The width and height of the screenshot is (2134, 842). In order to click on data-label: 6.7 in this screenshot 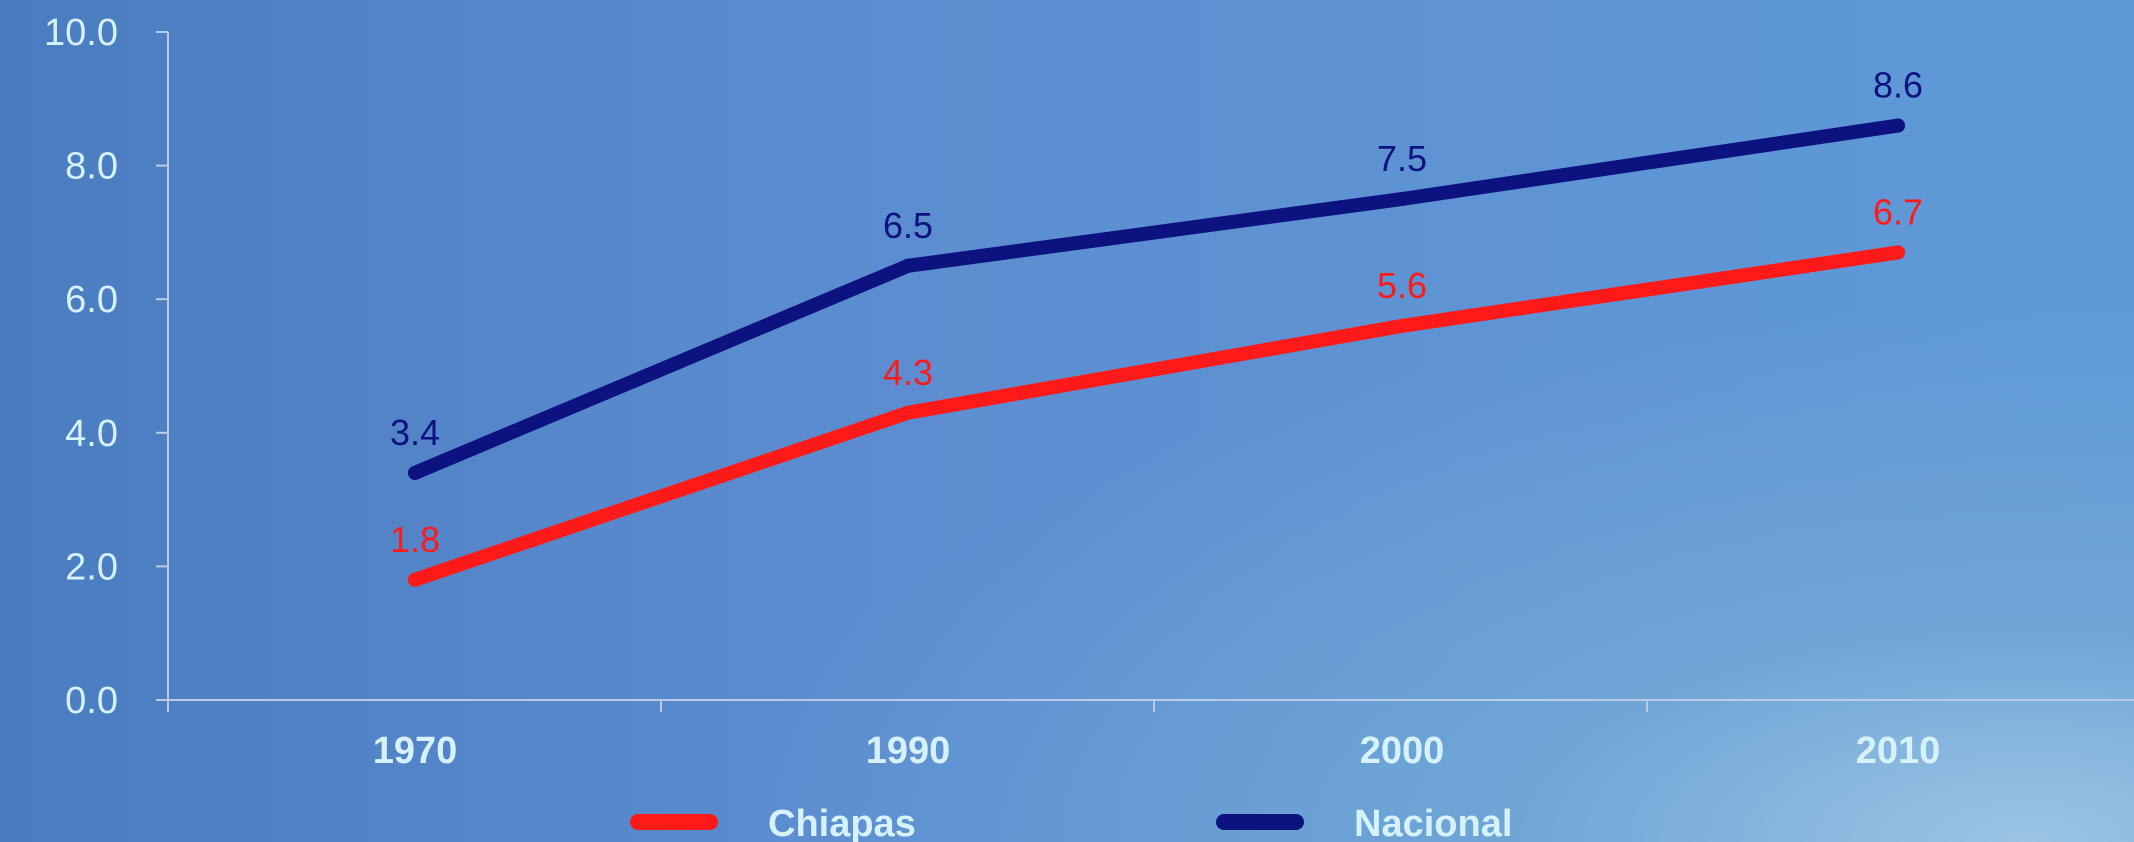, I will do `click(1898, 211)`.